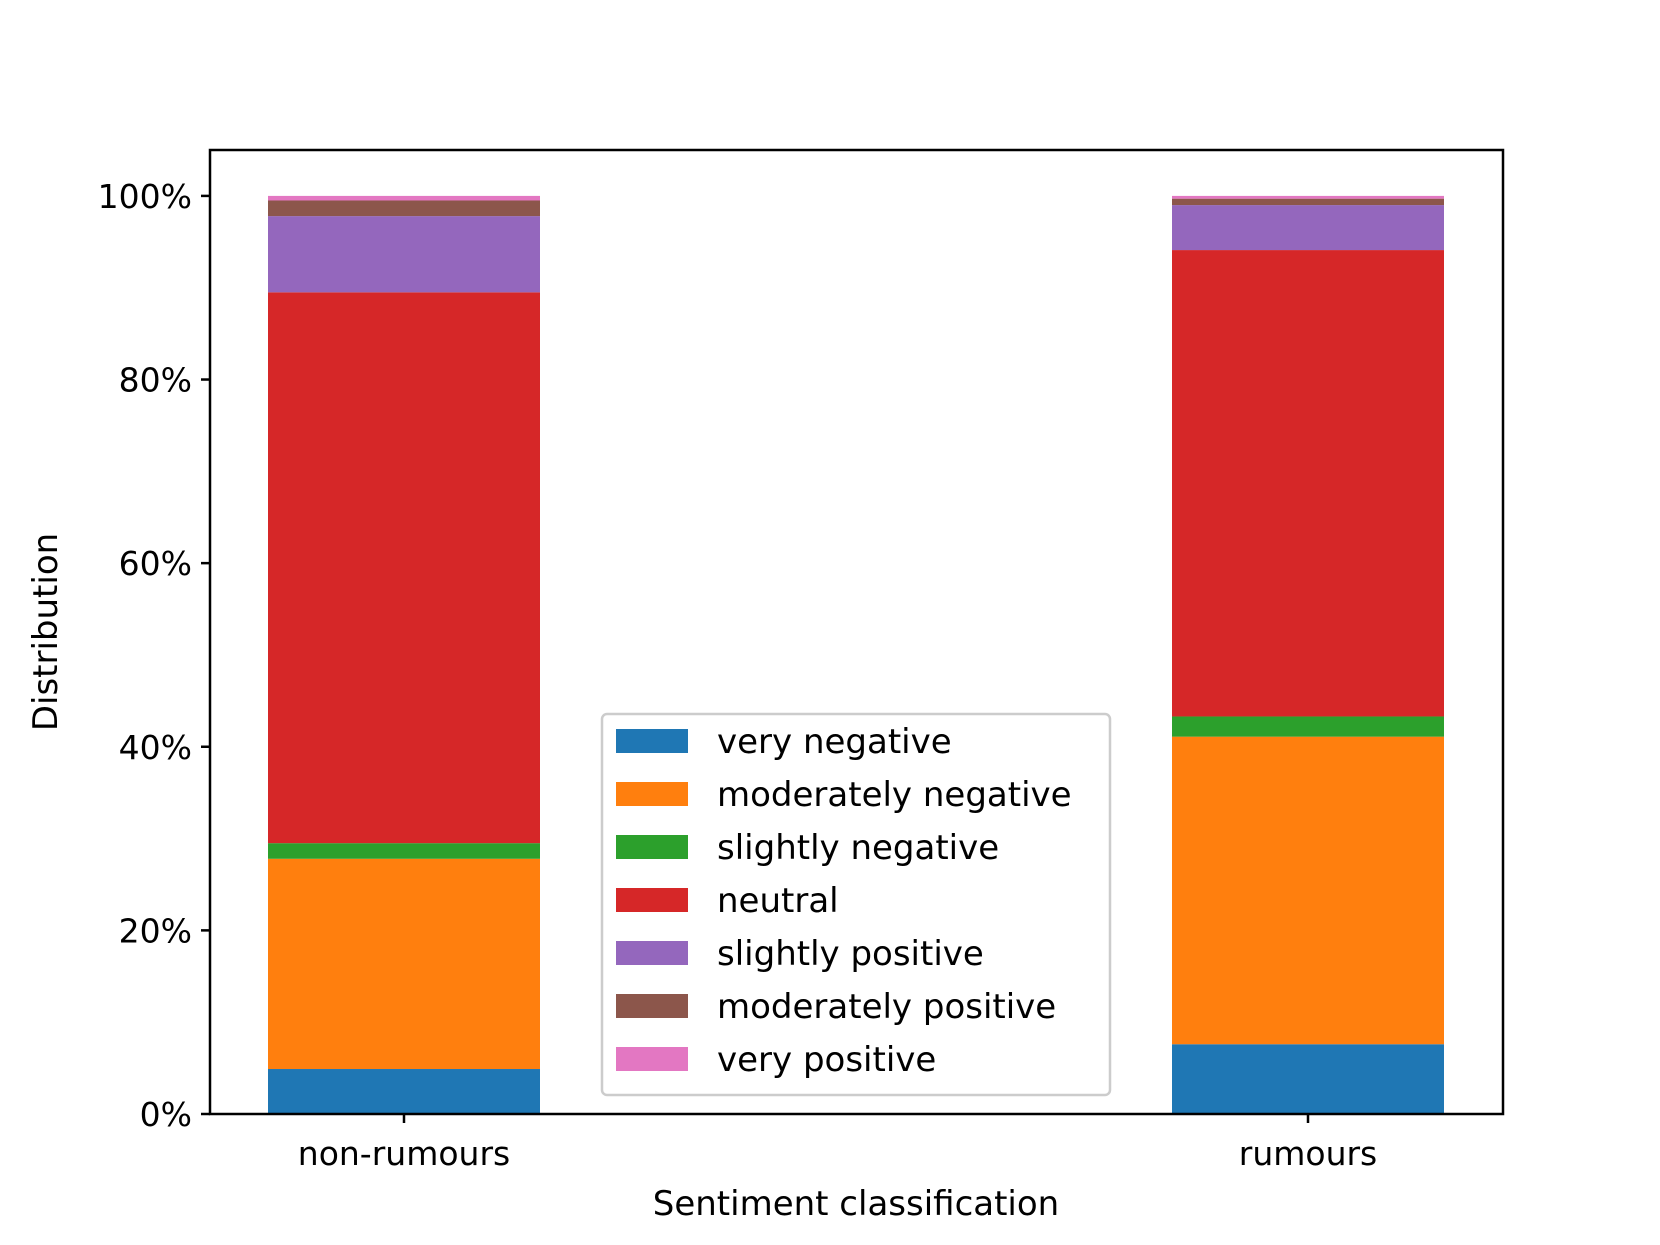 This screenshot has width=1660, height=1245. What do you see at coordinates (1308, 483) in the screenshot?
I see `bar-rumours-neutral` at bounding box center [1308, 483].